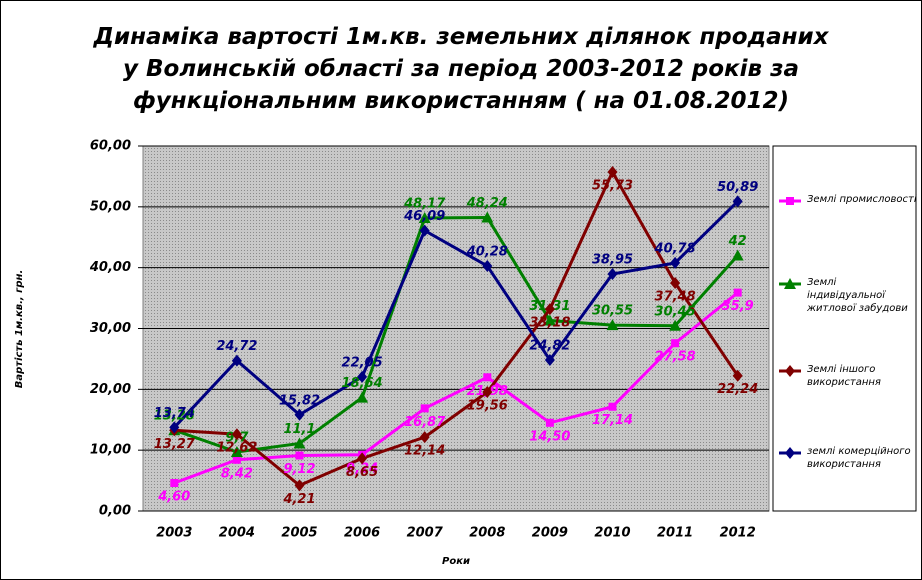 The height and width of the screenshot is (580, 922). What do you see at coordinates (19, 329) in the screenshot?
I see `y-axis-title: Вартість 1м.кв., грн.` at bounding box center [19, 329].